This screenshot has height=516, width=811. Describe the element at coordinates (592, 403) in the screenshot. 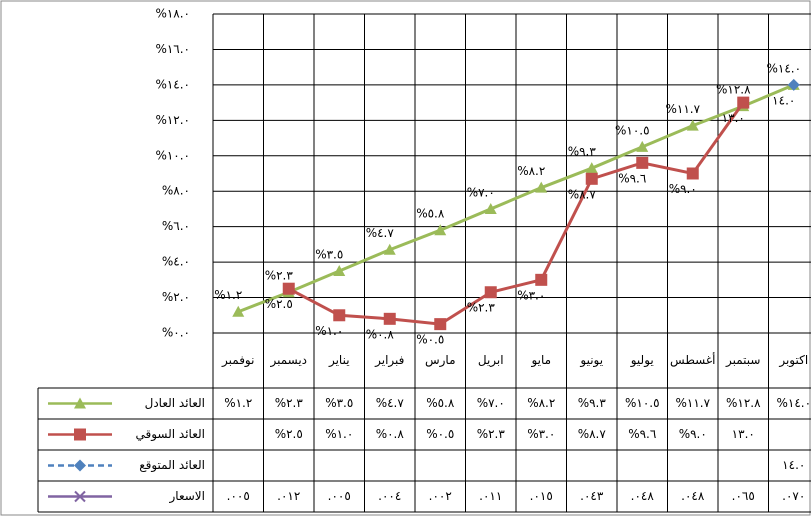

I see `table-cell: %٩.٣` at that location.